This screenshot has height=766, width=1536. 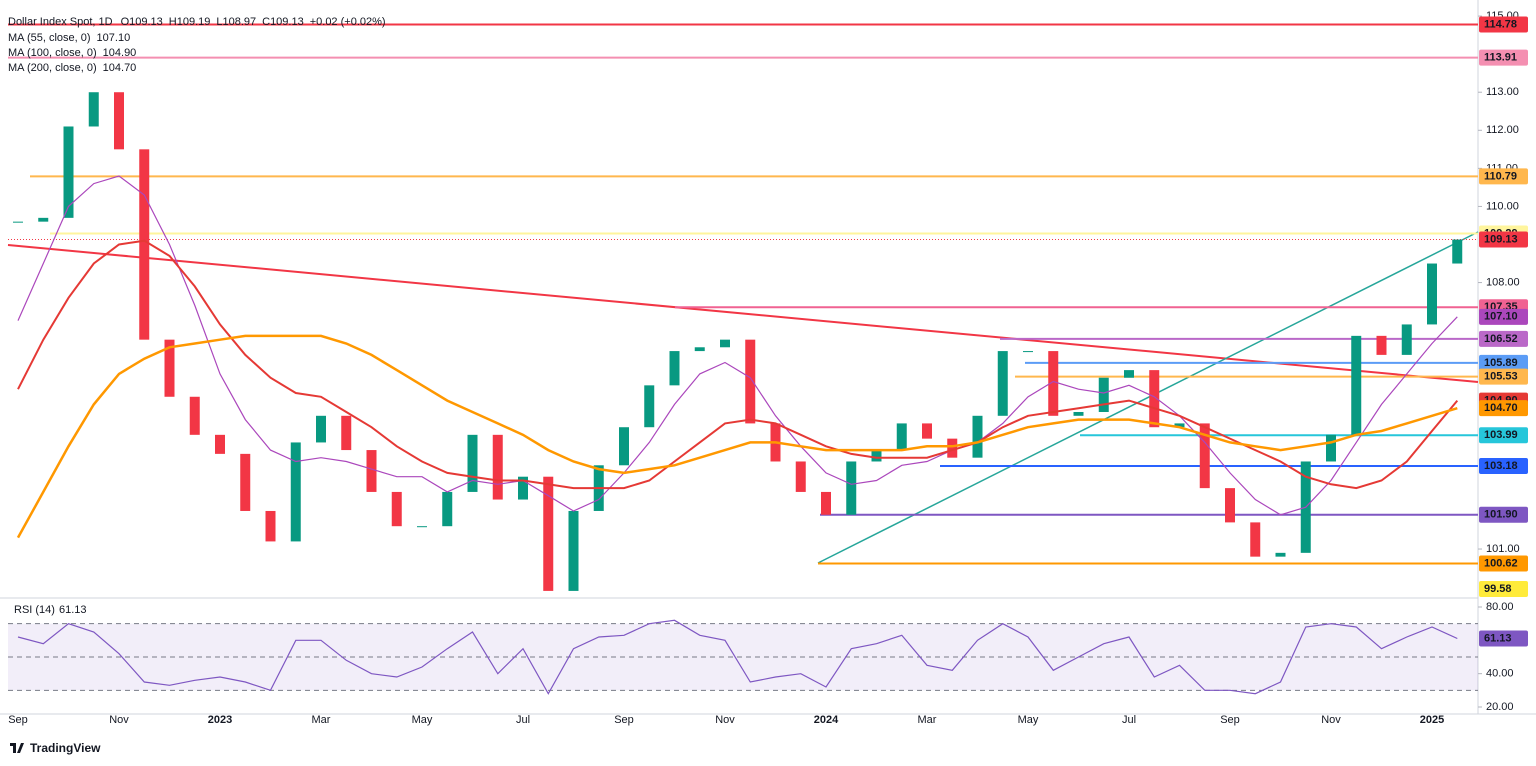 What do you see at coordinates (321, 720) in the screenshot?
I see `x-tick-label: Mar` at bounding box center [321, 720].